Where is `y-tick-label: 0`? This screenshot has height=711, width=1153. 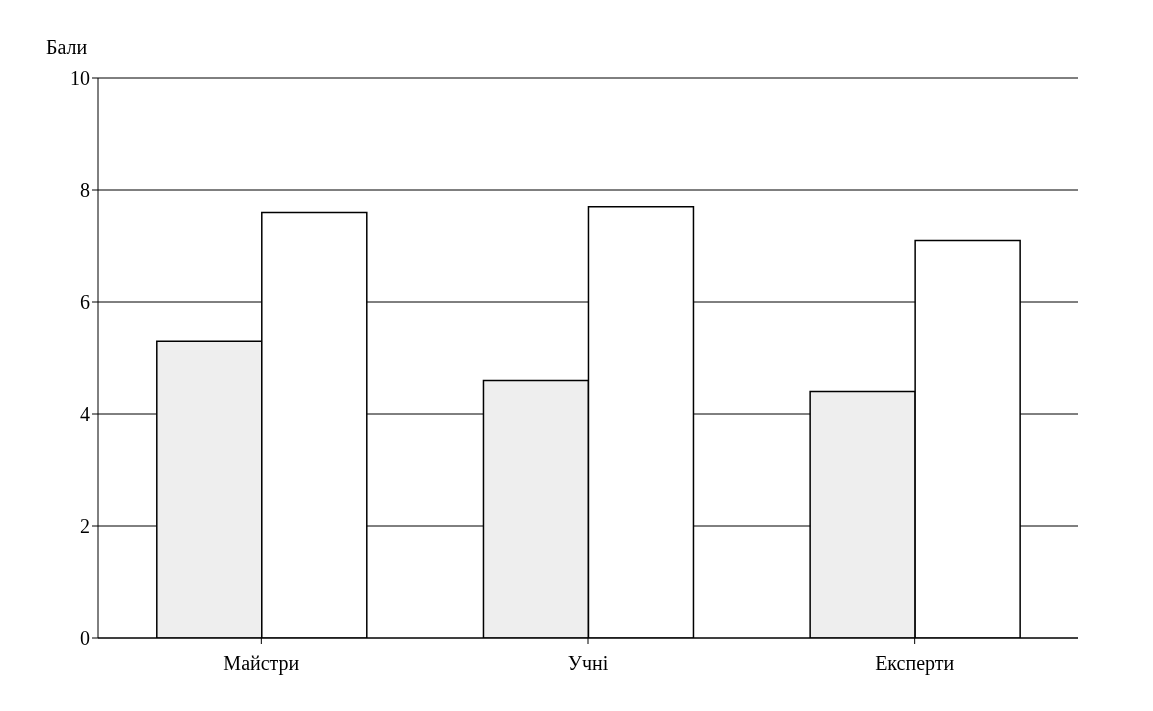
y-tick-label: 0 is located at coordinates (85, 638).